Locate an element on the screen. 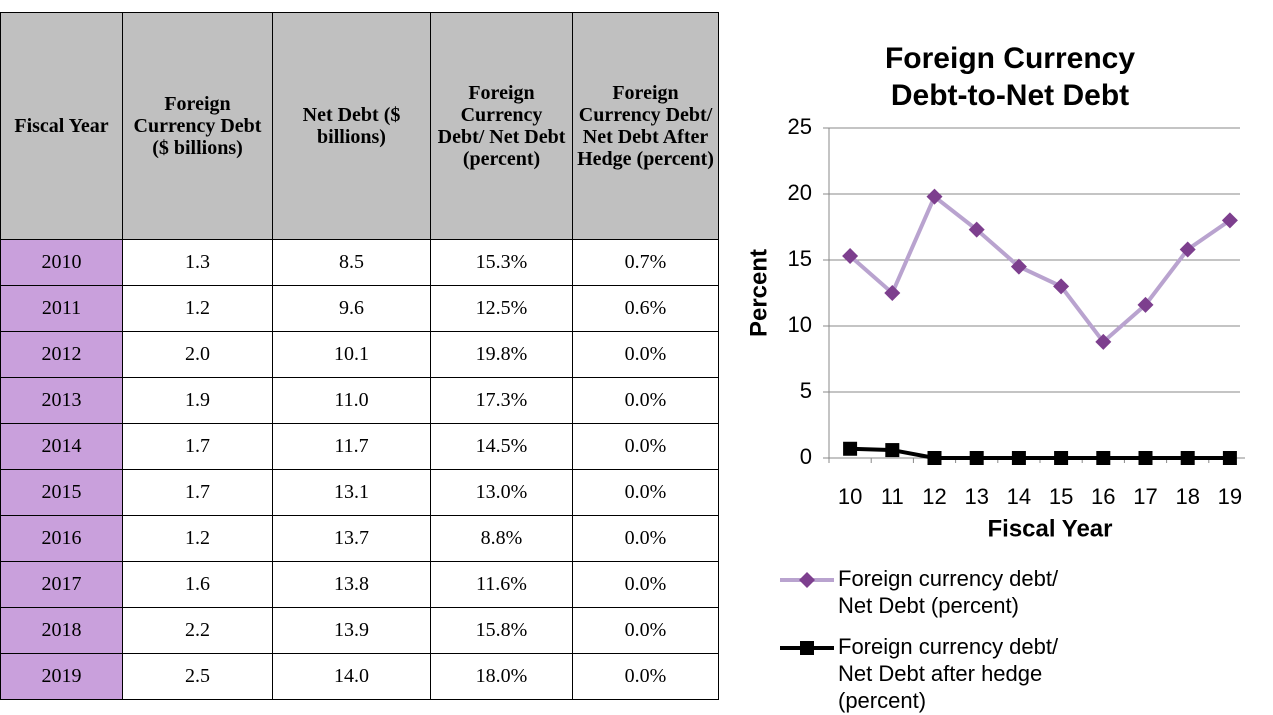  table-row: 2017 1.6 13.8 11.6% 0.0% is located at coordinates (359, 584).